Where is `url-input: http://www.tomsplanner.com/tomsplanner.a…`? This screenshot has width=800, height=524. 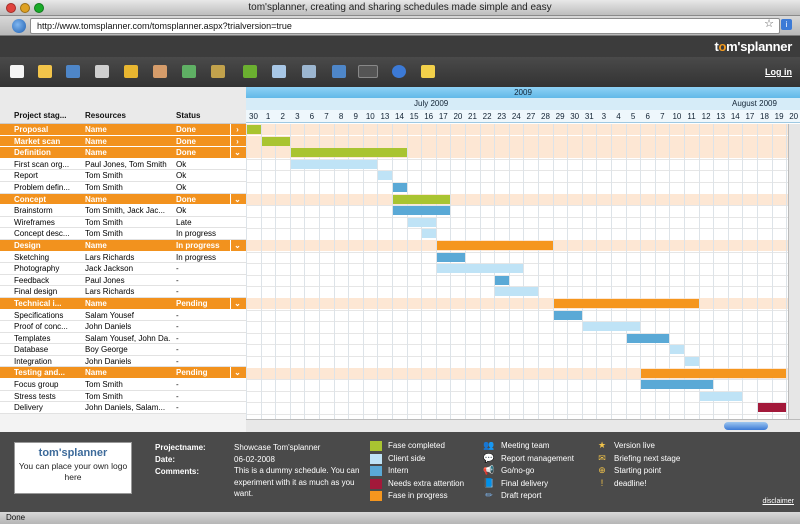 url-input: http://www.tomsplanner.com/tomsplanner.a… is located at coordinates (405, 26).